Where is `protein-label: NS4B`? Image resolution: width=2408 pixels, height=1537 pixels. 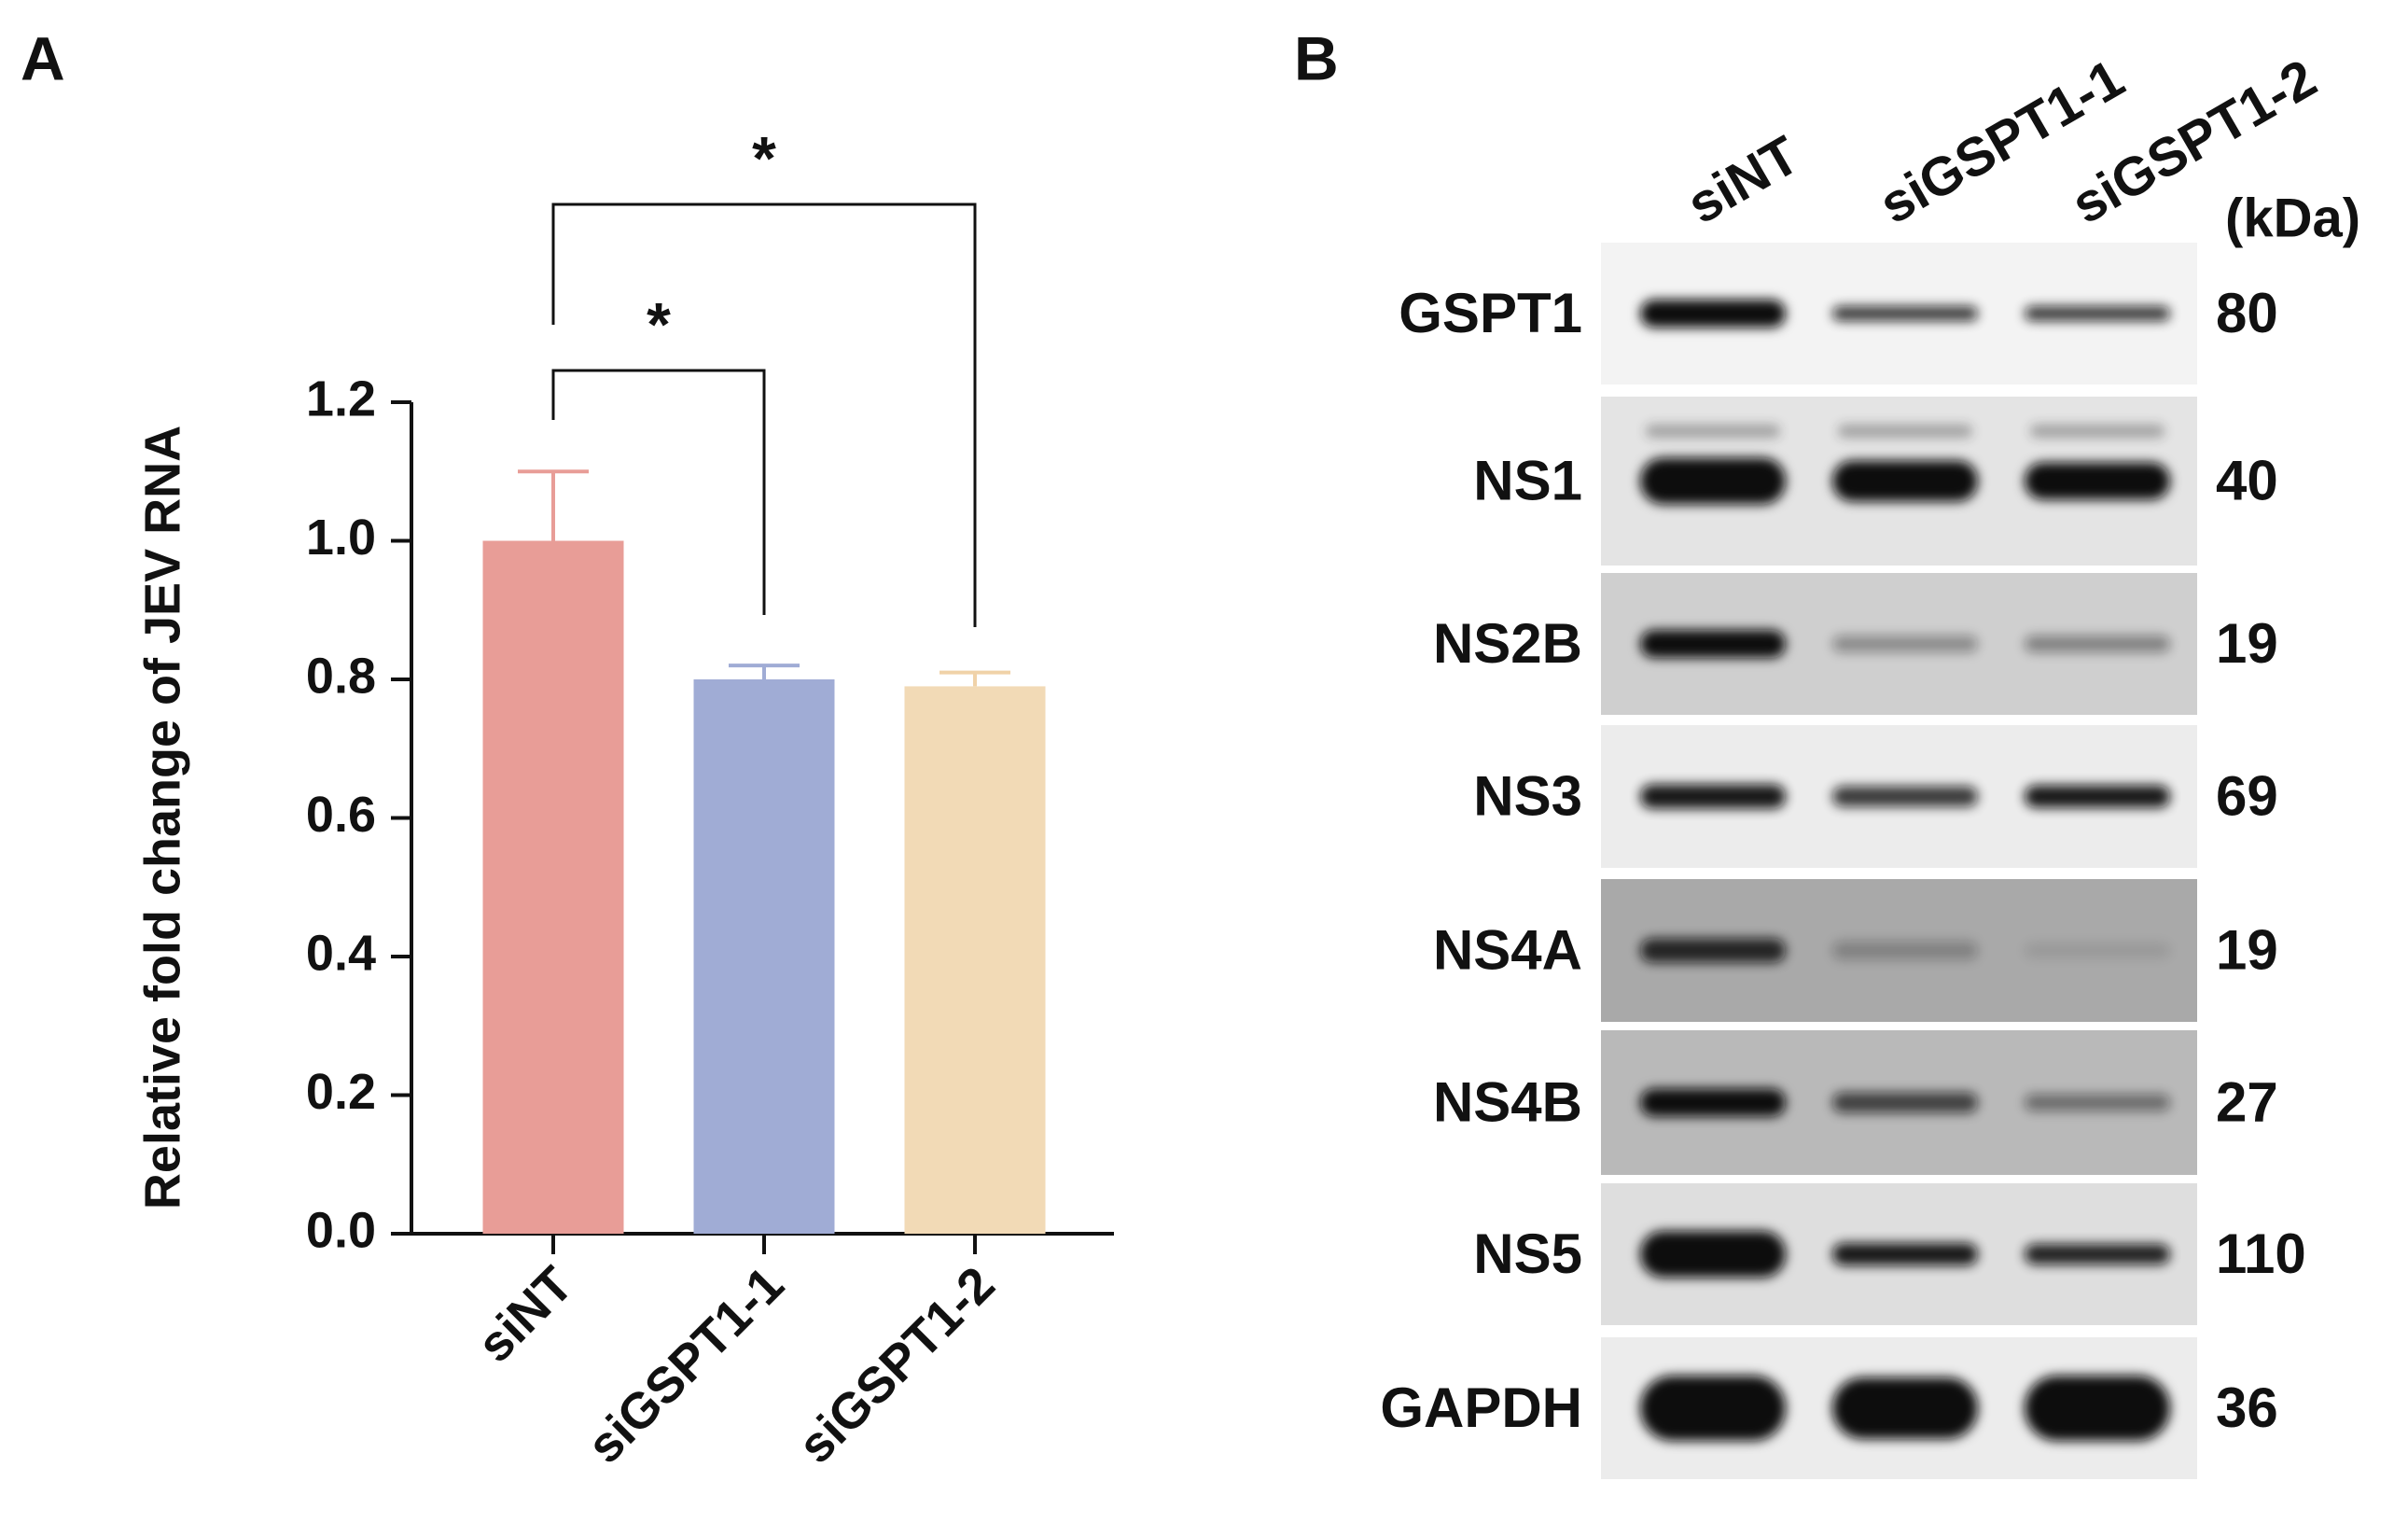
protein-label: NS4B is located at coordinates (1508, 1101).